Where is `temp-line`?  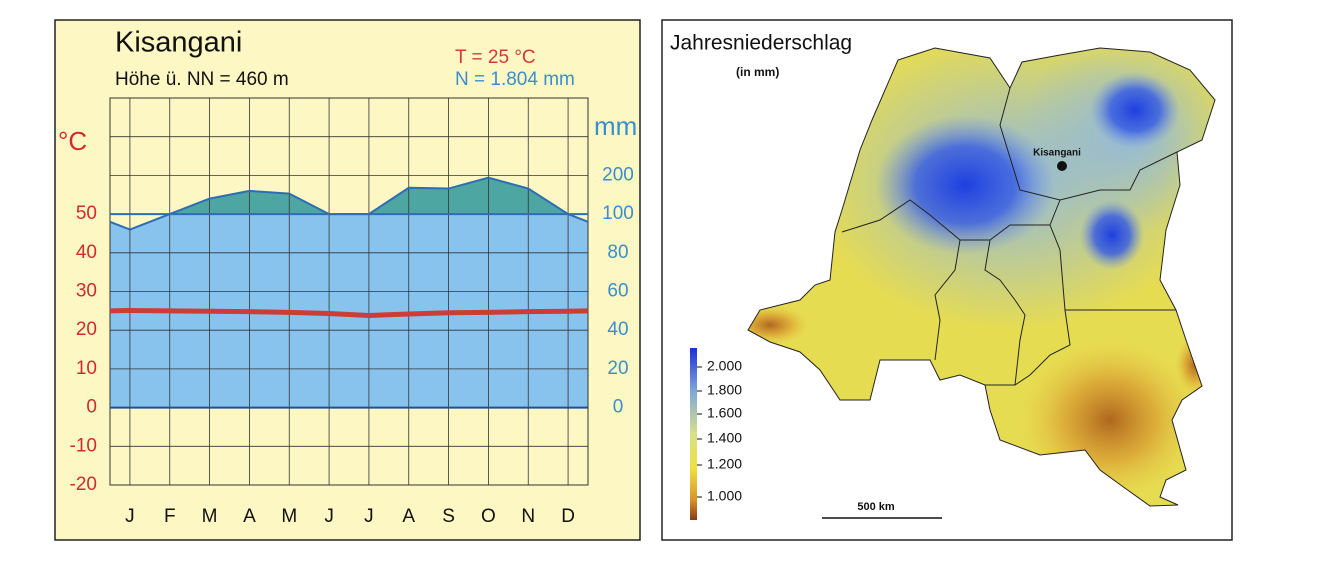
temp-line is located at coordinates (349, 312).